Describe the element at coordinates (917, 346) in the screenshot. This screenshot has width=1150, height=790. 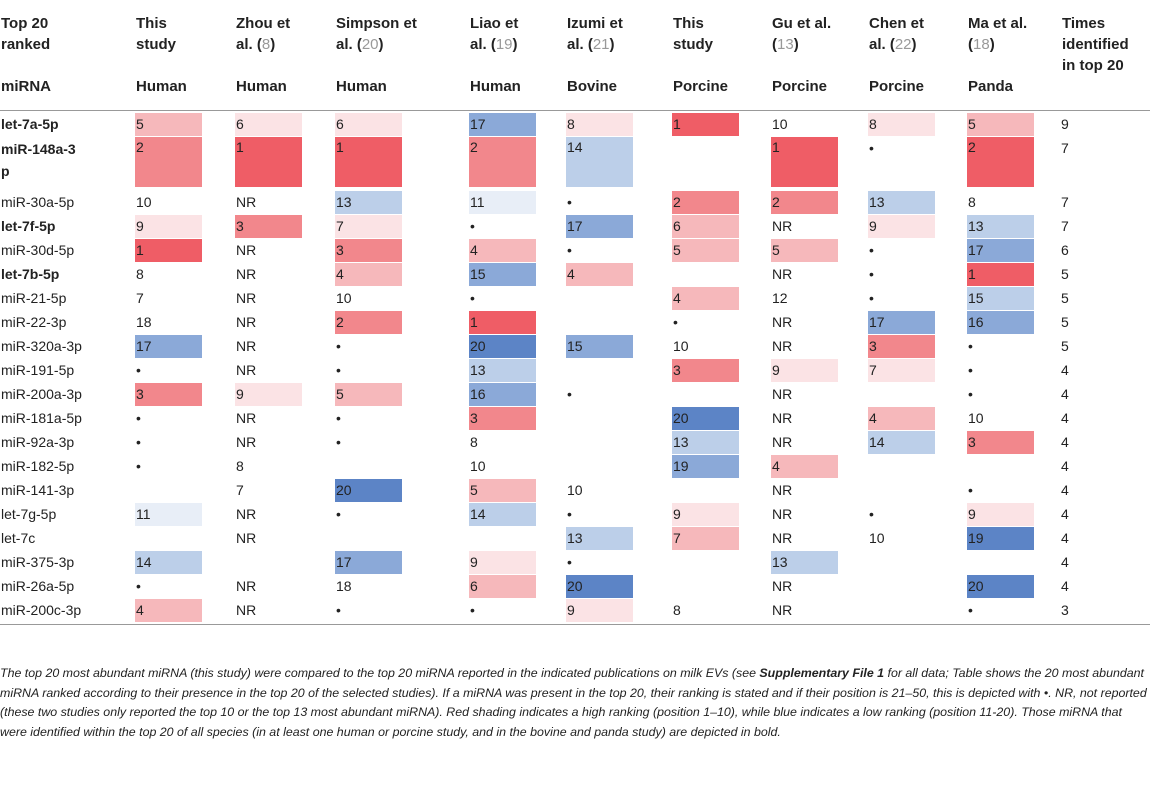
I see `rank-cell: 3` at that location.